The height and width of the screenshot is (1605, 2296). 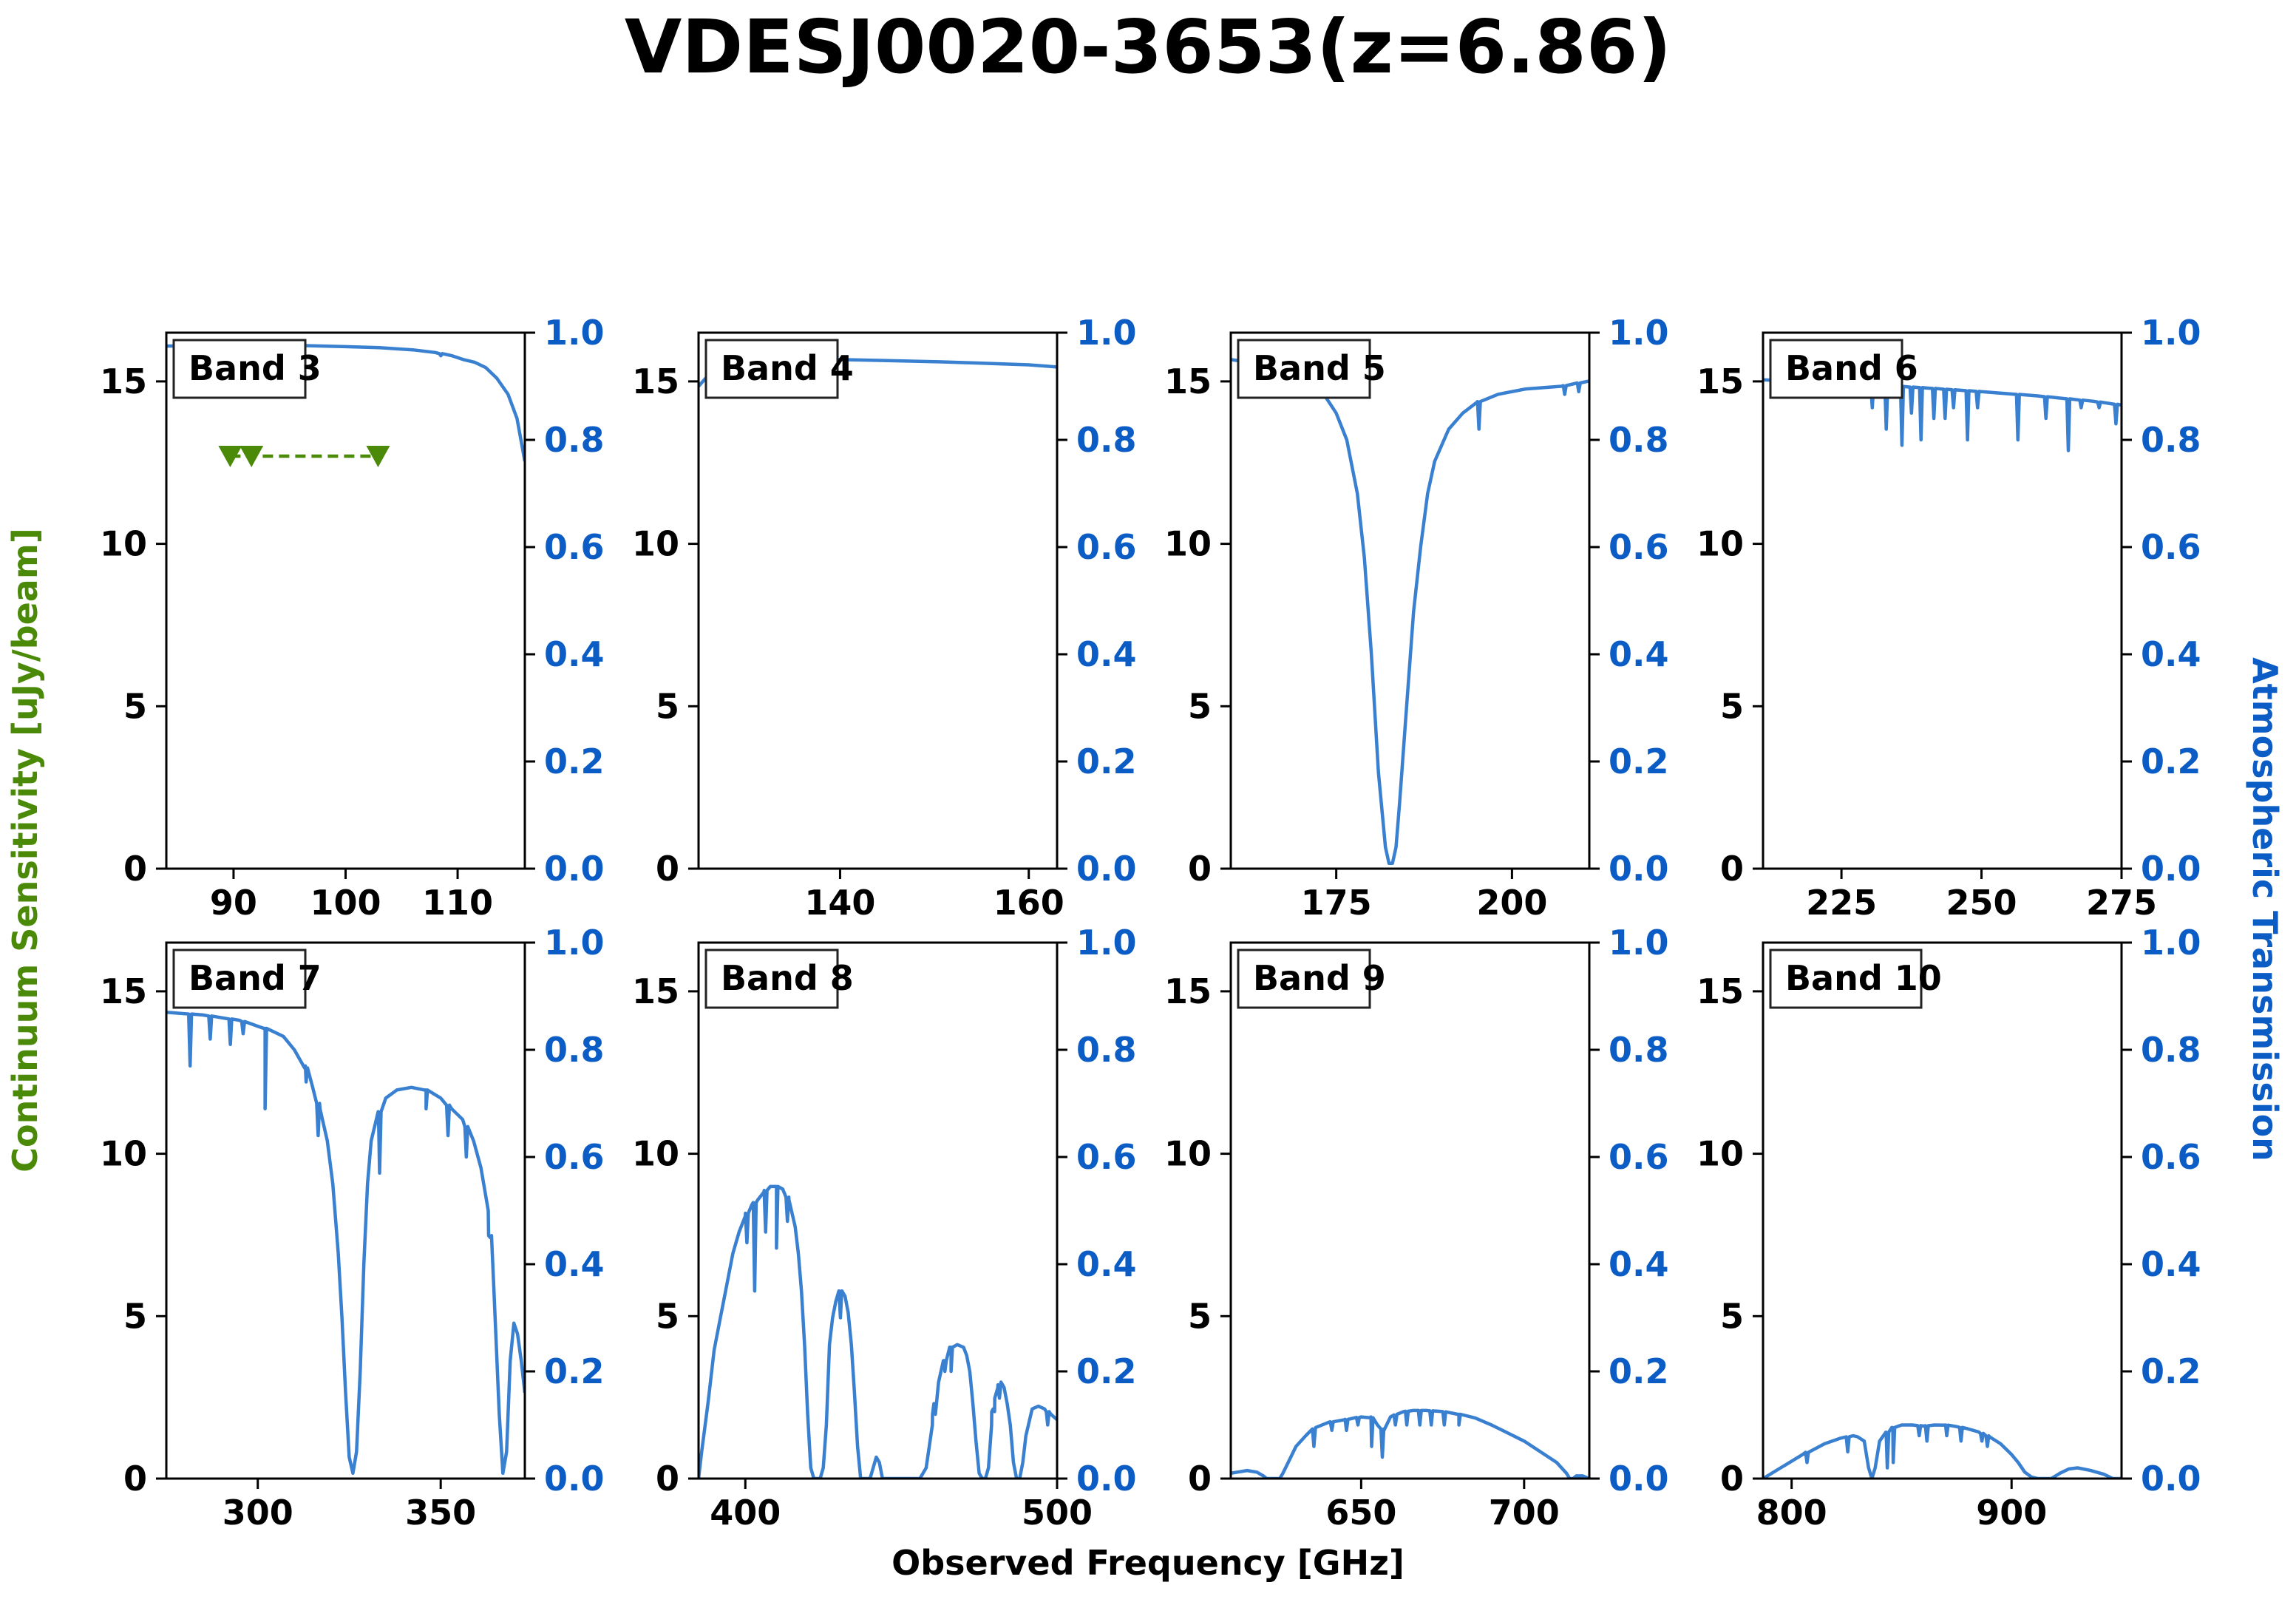 What do you see at coordinates (258, 1513) in the screenshot?
I see `x-tick-label: 300` at bounding box center [258, 1513].